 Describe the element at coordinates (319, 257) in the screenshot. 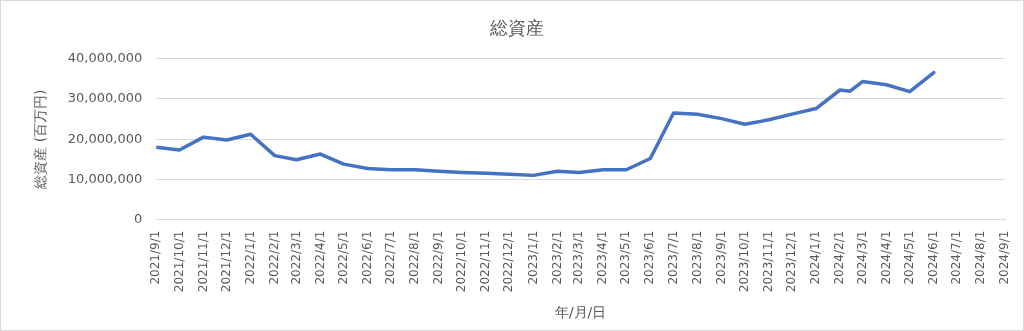

I see `x-tick-label: 2022/4/1` at that location.